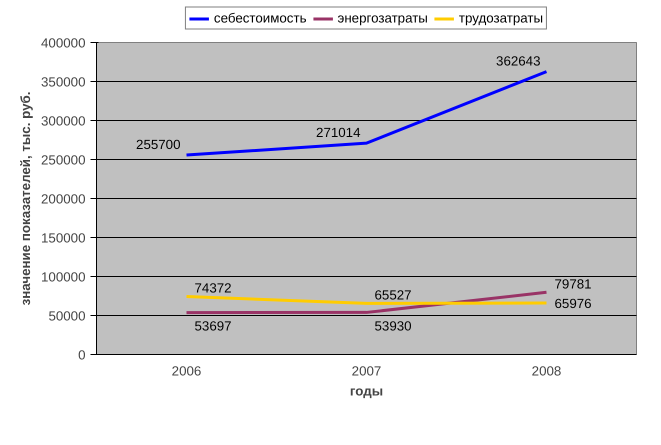  I want to click on y-tick-label: 350000, so click(63, 82).